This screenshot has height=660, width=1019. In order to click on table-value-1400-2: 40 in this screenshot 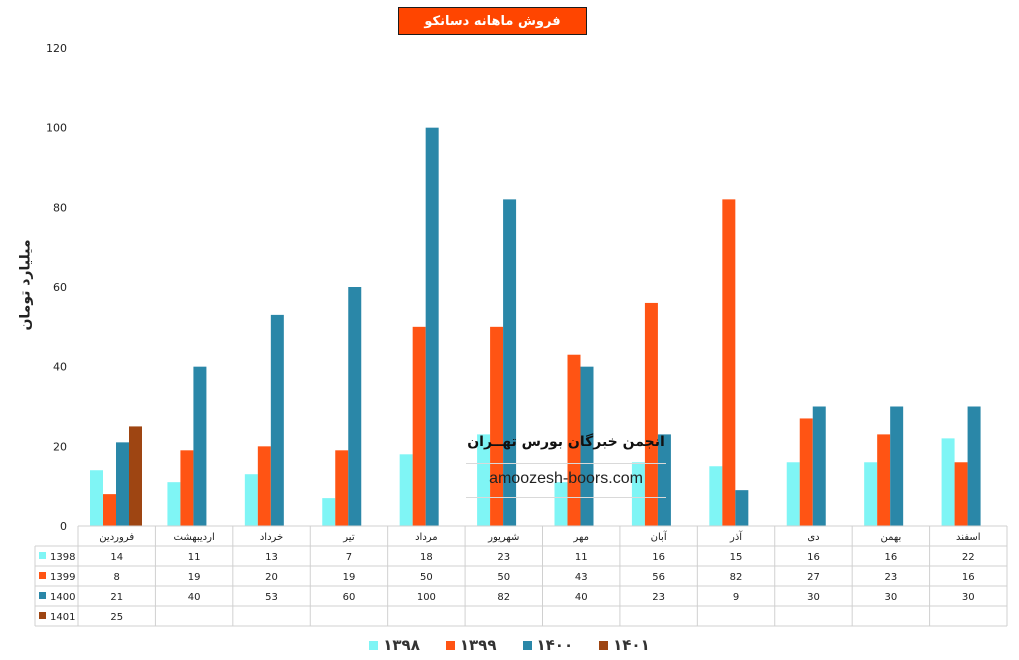, I will do `click(194, 597)`.